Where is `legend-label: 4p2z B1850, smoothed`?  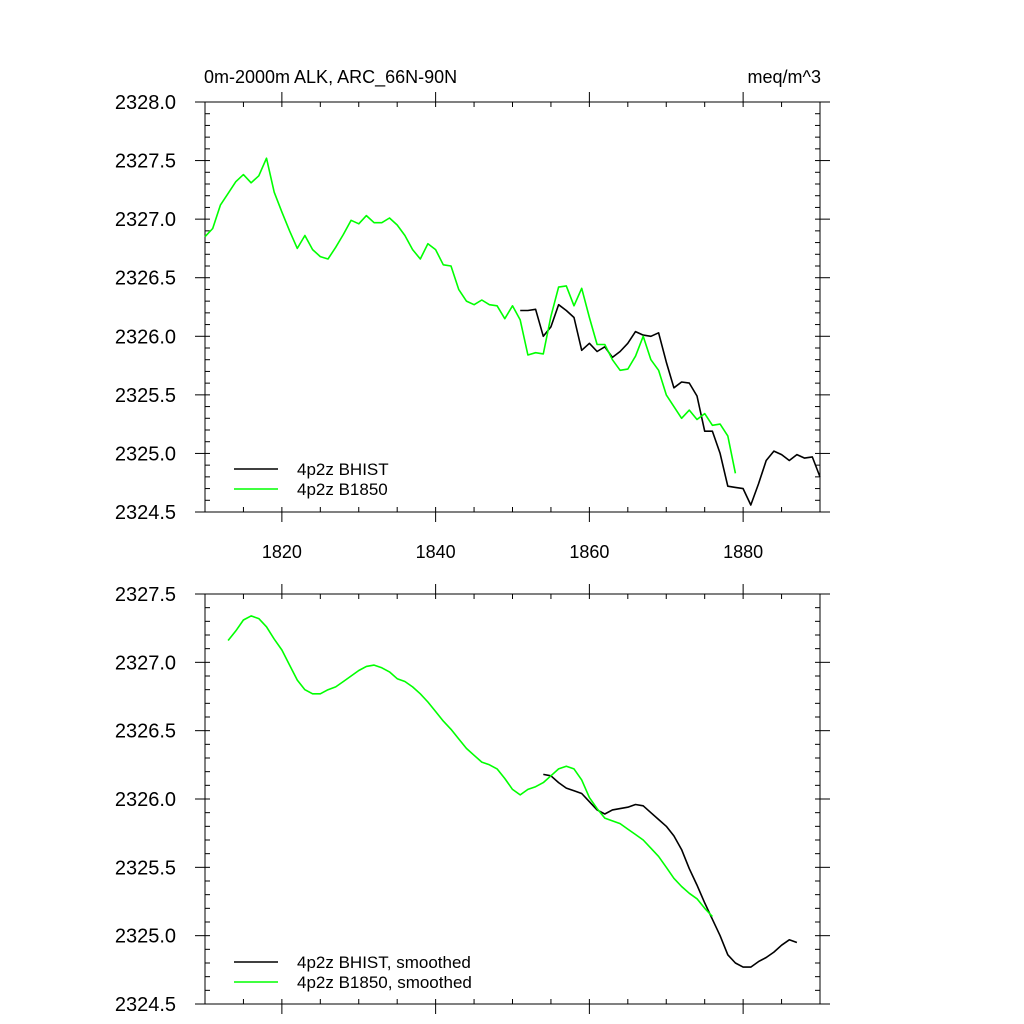 legend-label: 4p2z B1850, smoothed is located at coordinates (384, 982).